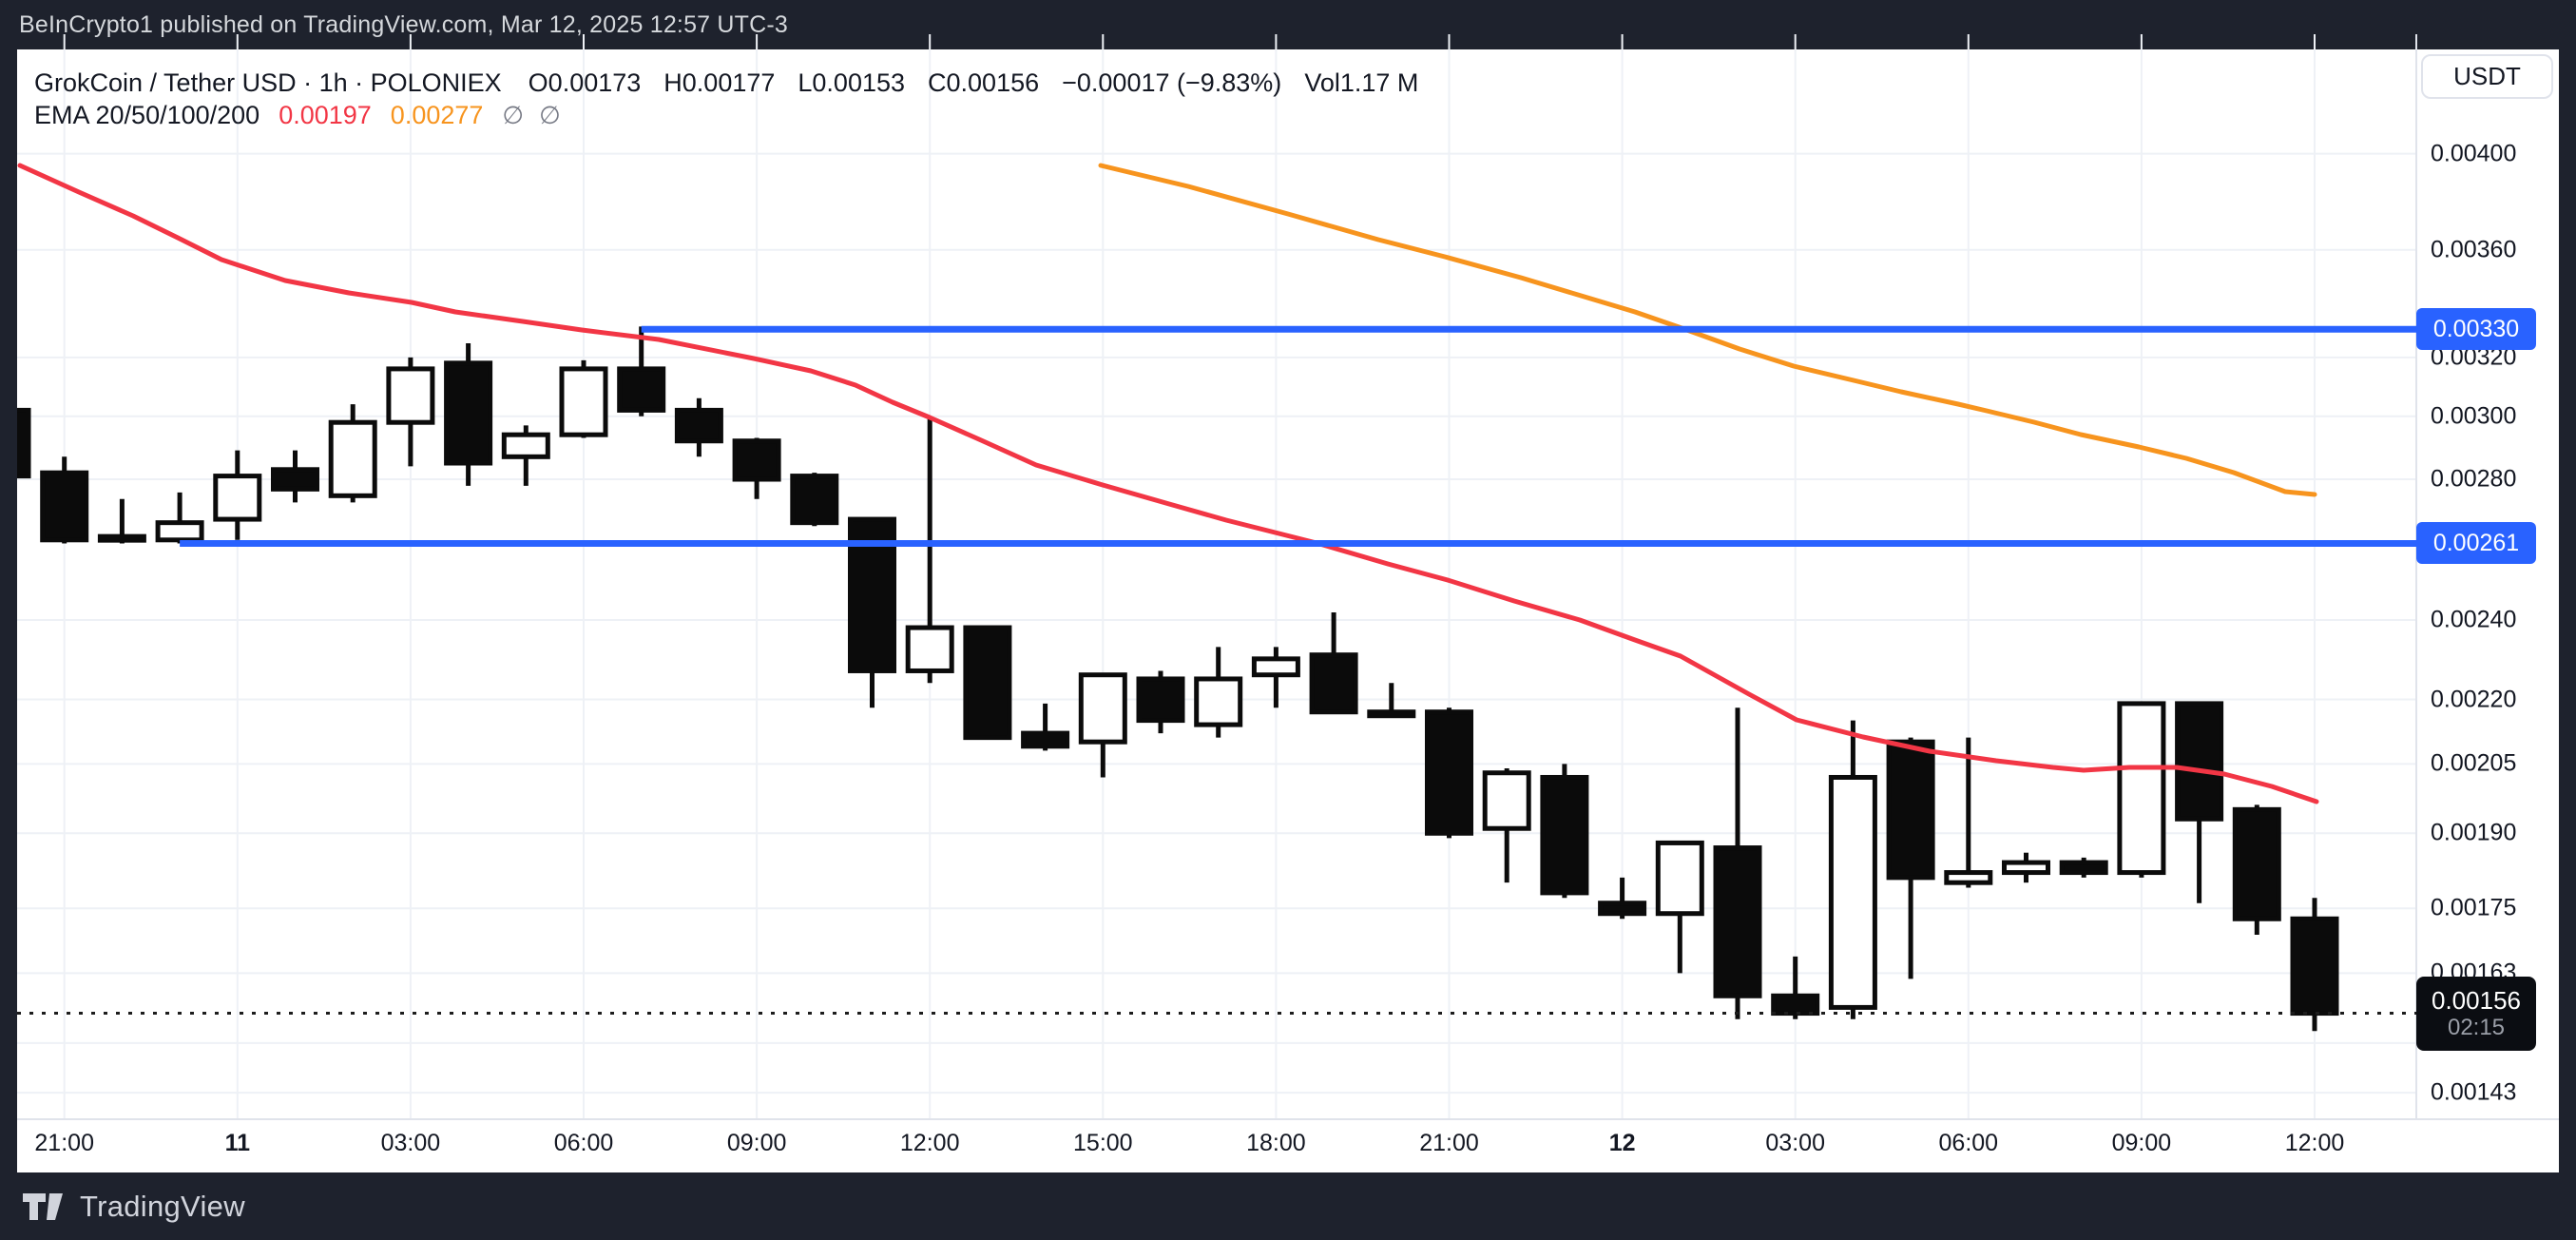 The width and height of the screenshot is (2576, 1240). I want to click on ema200-empty-icon: ∅, so click(550, 114).